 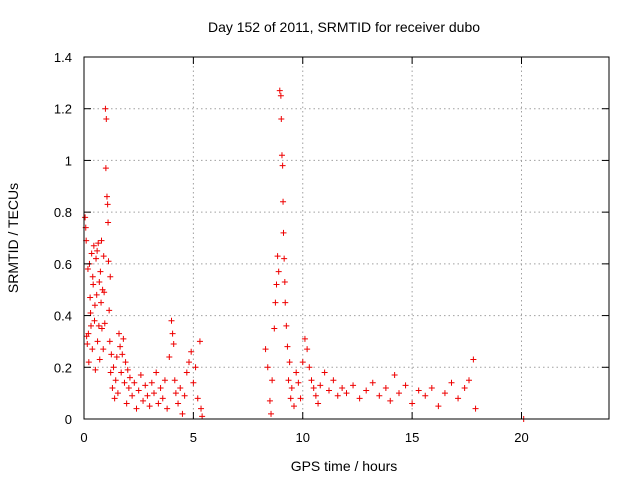 What do you see at coordinates (303, 437) in the screenshot?
I see `x-tick-label: 10` at bounding box center [303, 437].